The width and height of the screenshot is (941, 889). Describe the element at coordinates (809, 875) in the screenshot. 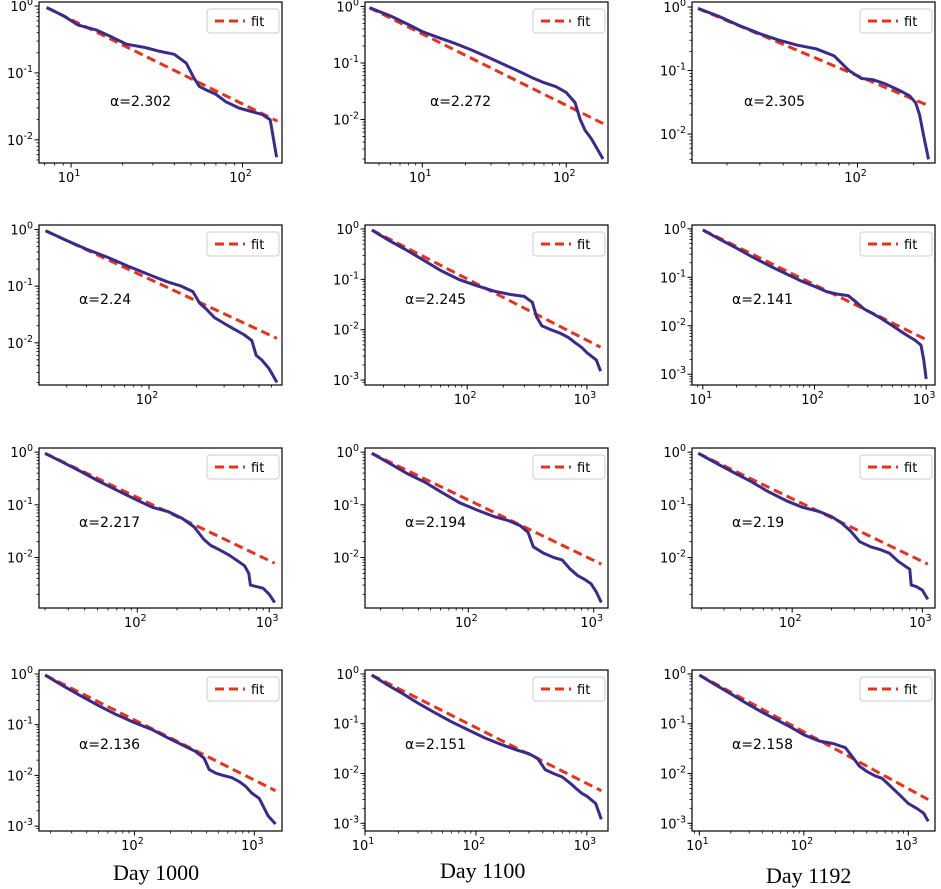

I see `column-label-day-1192: Day 1192` at that location.